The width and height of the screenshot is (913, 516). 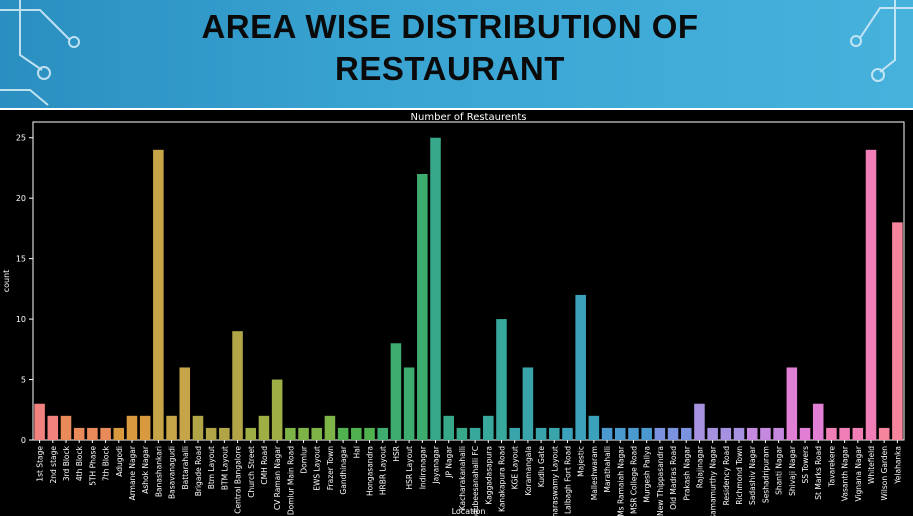 What do you see at coordinates (172, 472) in the screenshot?
I see `x-tick-label: Basavanagudi` at bounding box center [172, 472].